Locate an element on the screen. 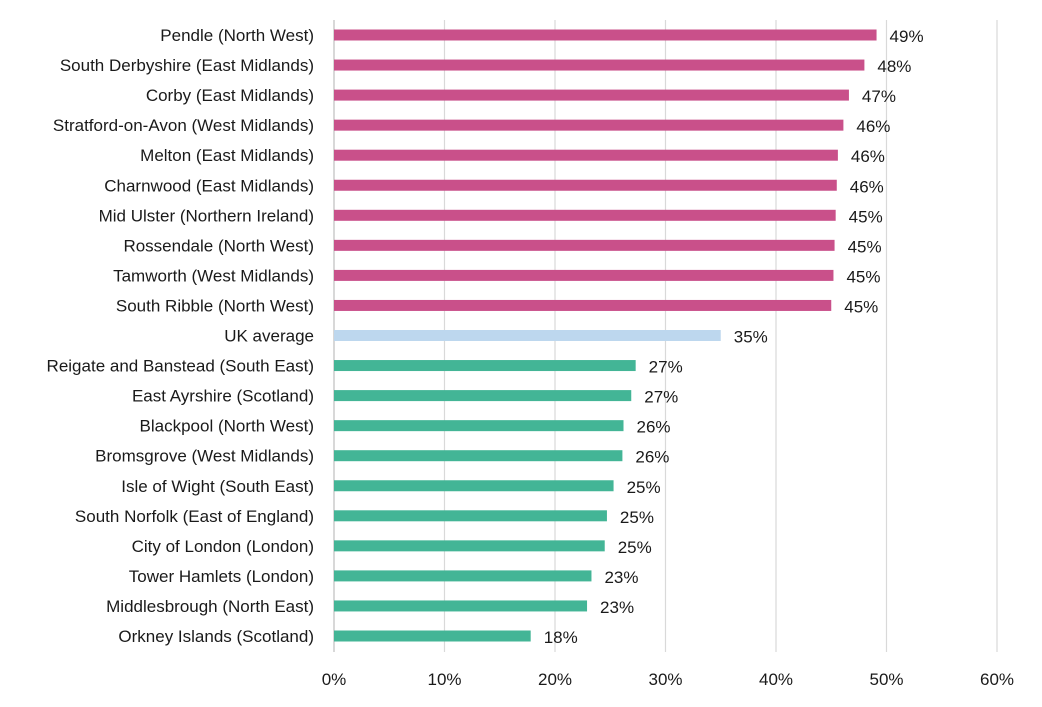 Image resolution: width=1042 pixels, height=707 pixels. data-label: 48% is located at coordinates (894, 66).